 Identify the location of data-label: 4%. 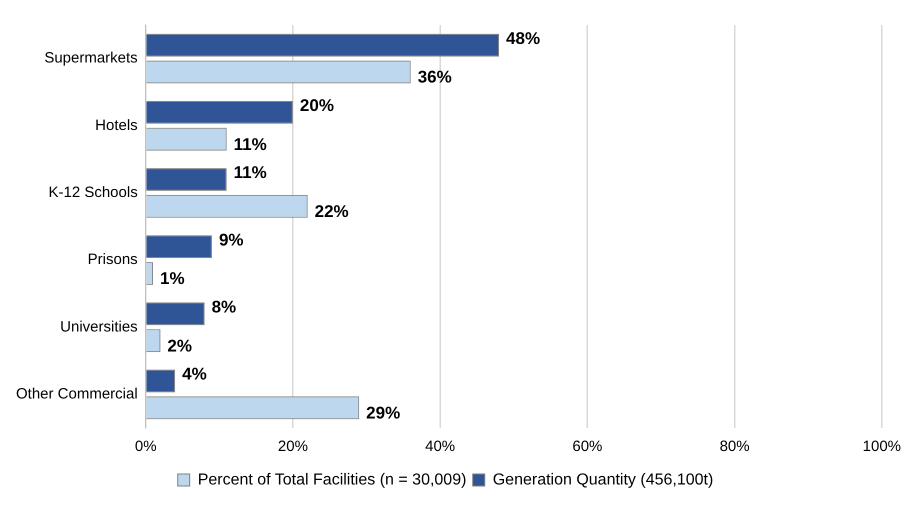
(194, 374).